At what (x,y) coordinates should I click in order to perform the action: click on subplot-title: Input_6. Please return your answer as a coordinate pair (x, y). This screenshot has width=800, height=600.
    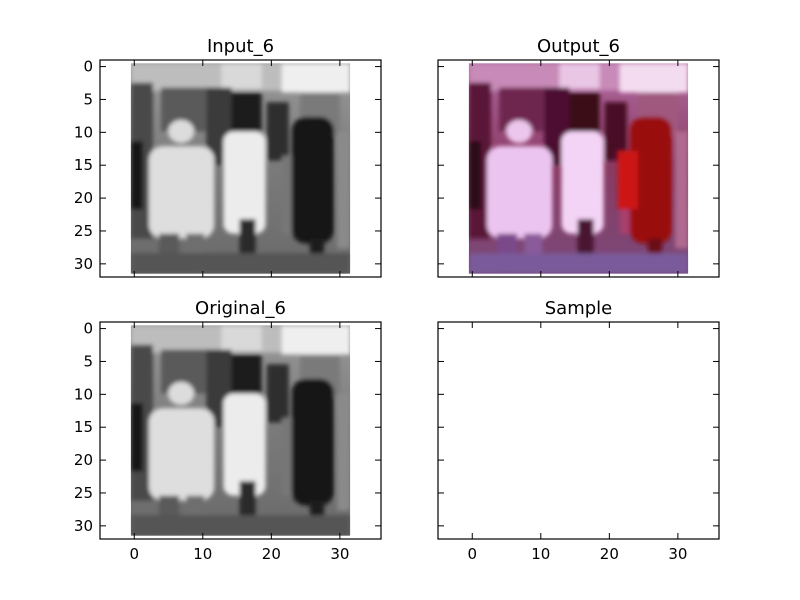
    Looking at the image, I should click on (240, 46).